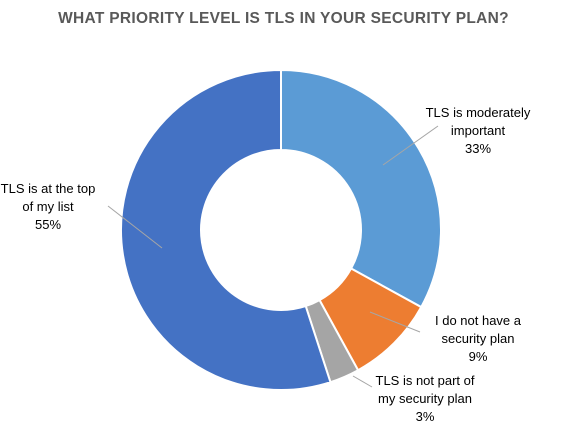 The image size is (567, 429). Describe the element at coordinates (425, 416) in the screenshot. I see `data-label-percent: 3%` at that location.